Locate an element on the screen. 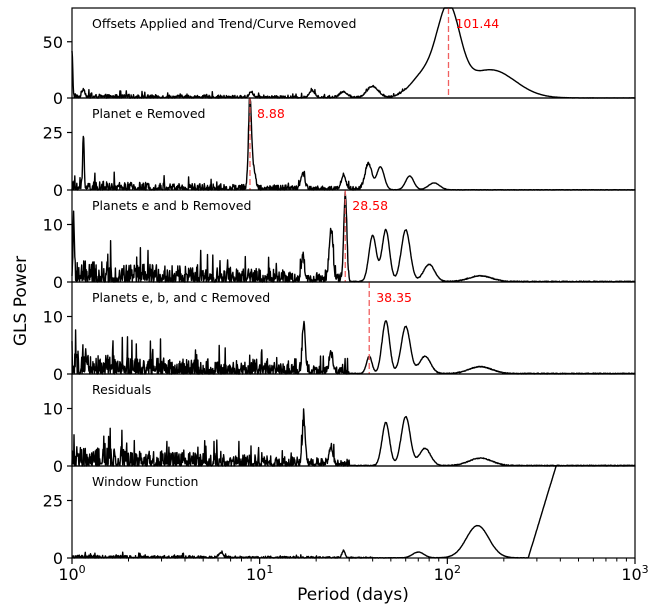 Image resolution: width=668 pixels, height=608 pixels. period-marker-label: 8.88 is located at coordinates (271, 113).